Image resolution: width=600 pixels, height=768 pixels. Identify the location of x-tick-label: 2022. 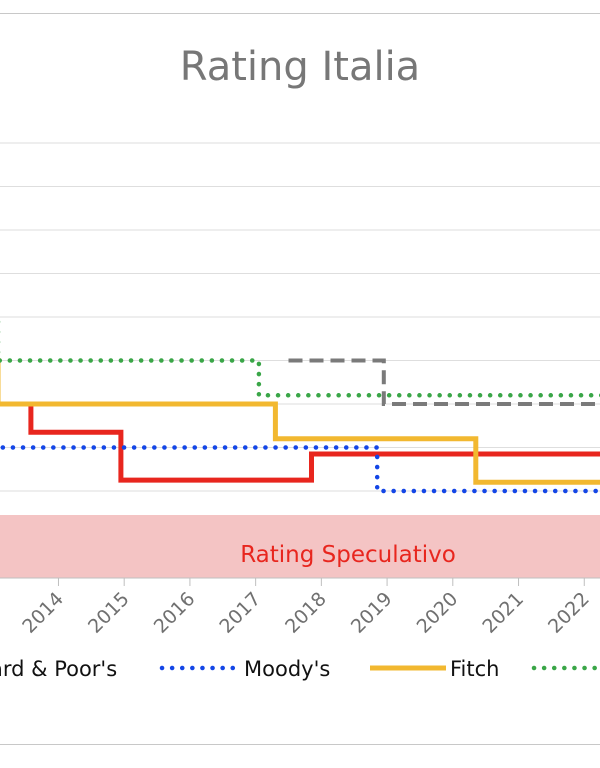
(569, 613).